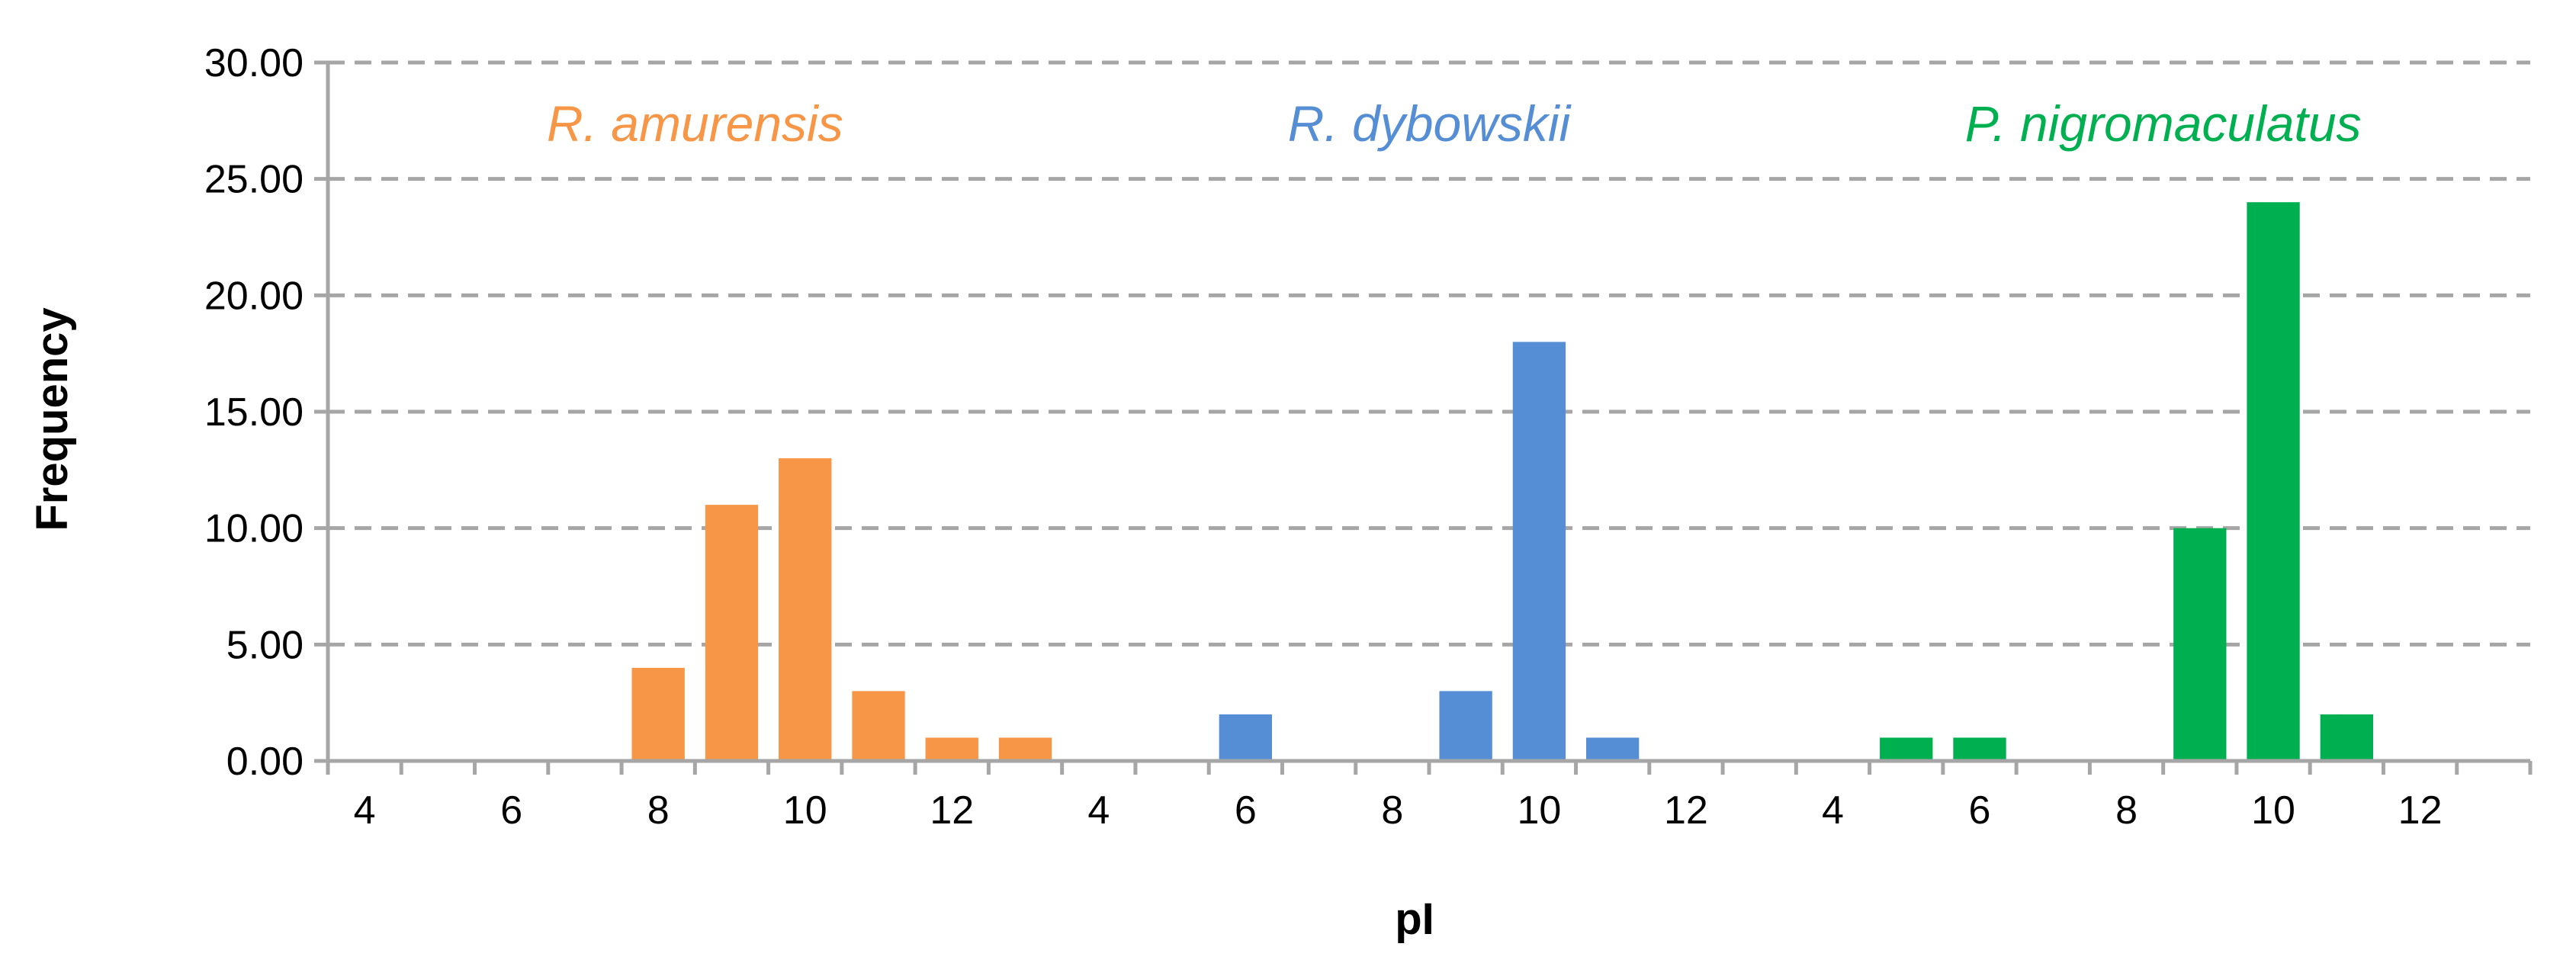 The height and width of the screenshot is (979, 2576). I want to click on y-axis-title: Frequency, so click(52, 419).